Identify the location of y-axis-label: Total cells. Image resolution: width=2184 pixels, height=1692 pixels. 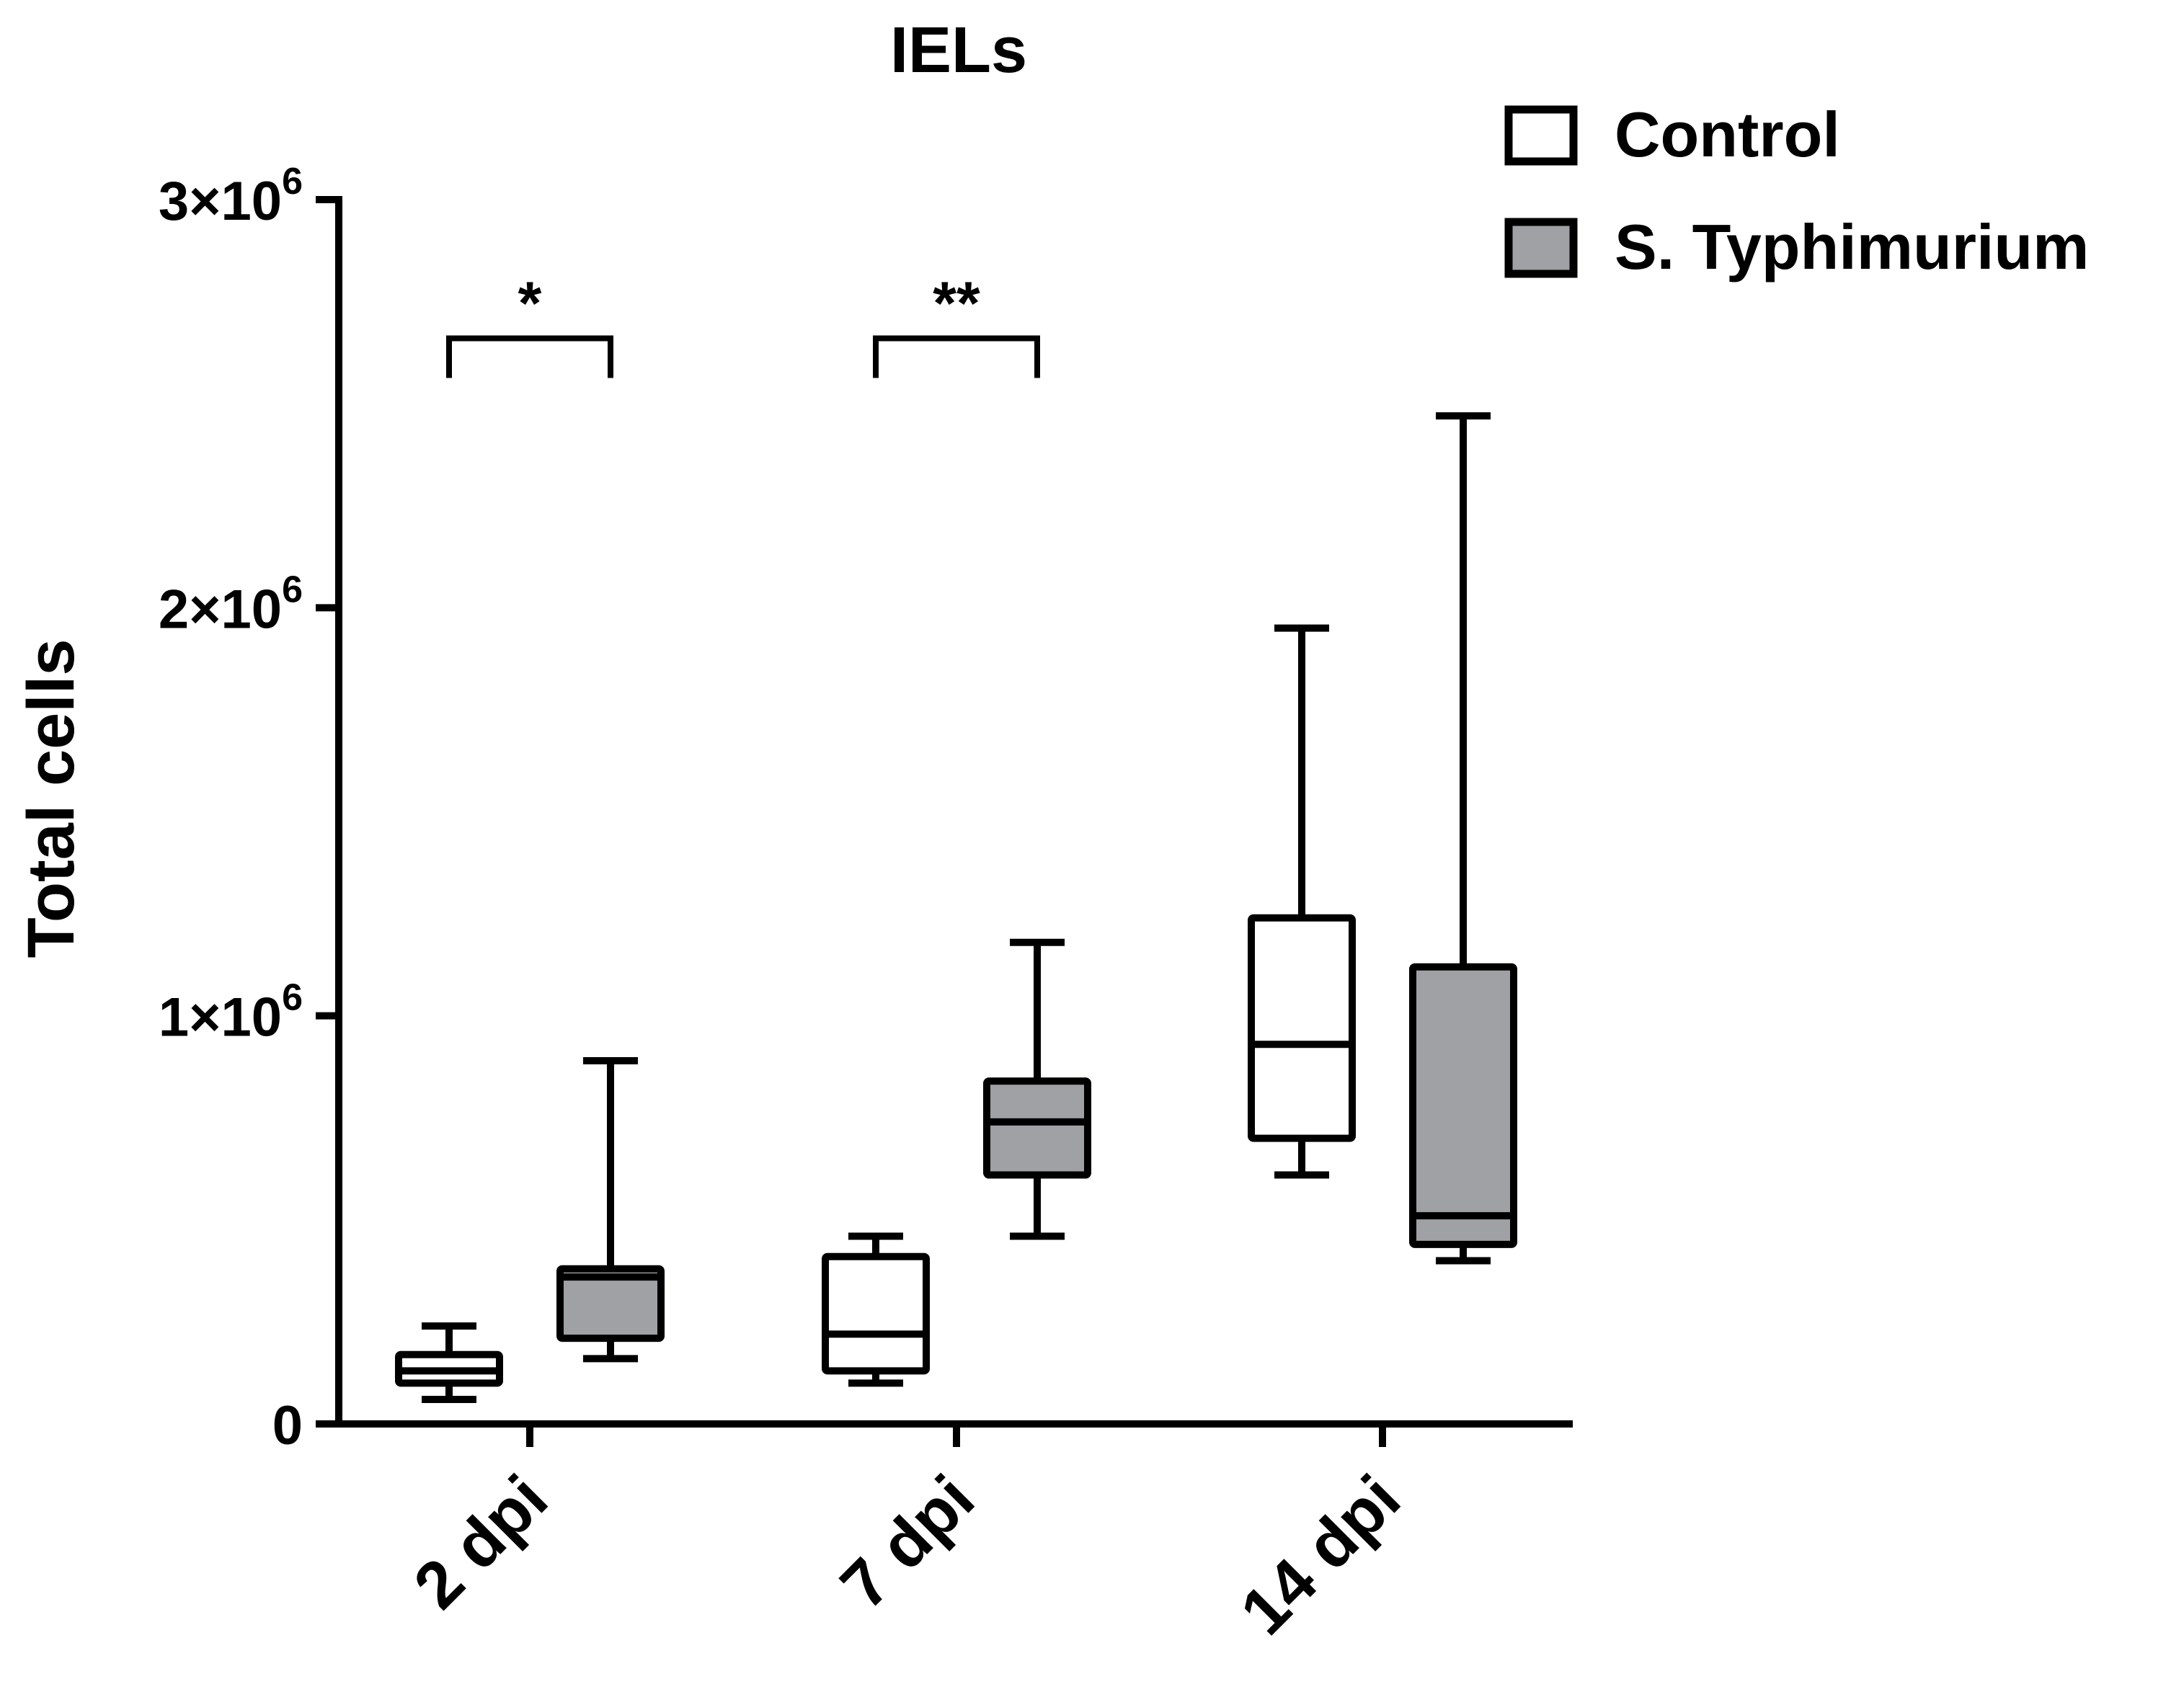
(51, 798).